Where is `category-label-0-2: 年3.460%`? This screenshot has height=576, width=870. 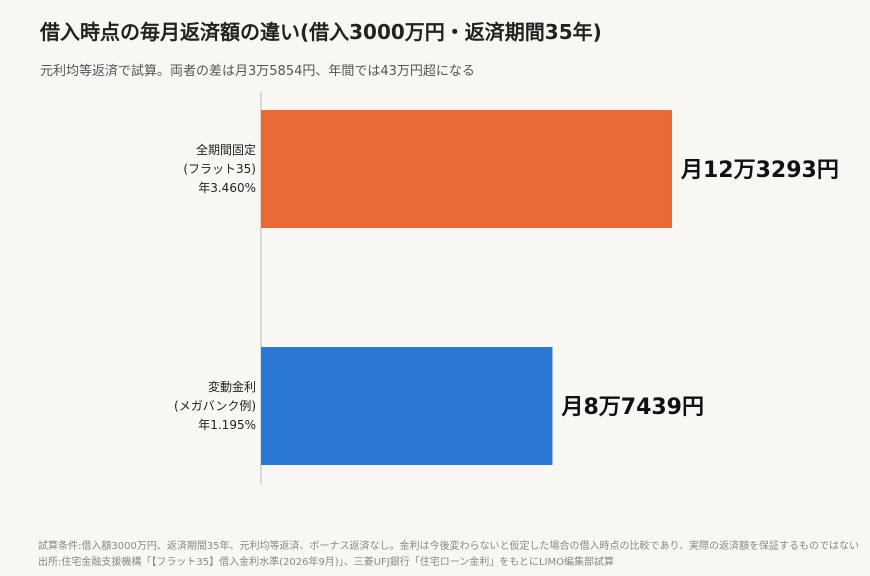 category-label-0-2: 年3.460% is located at coordinates (227, 188).